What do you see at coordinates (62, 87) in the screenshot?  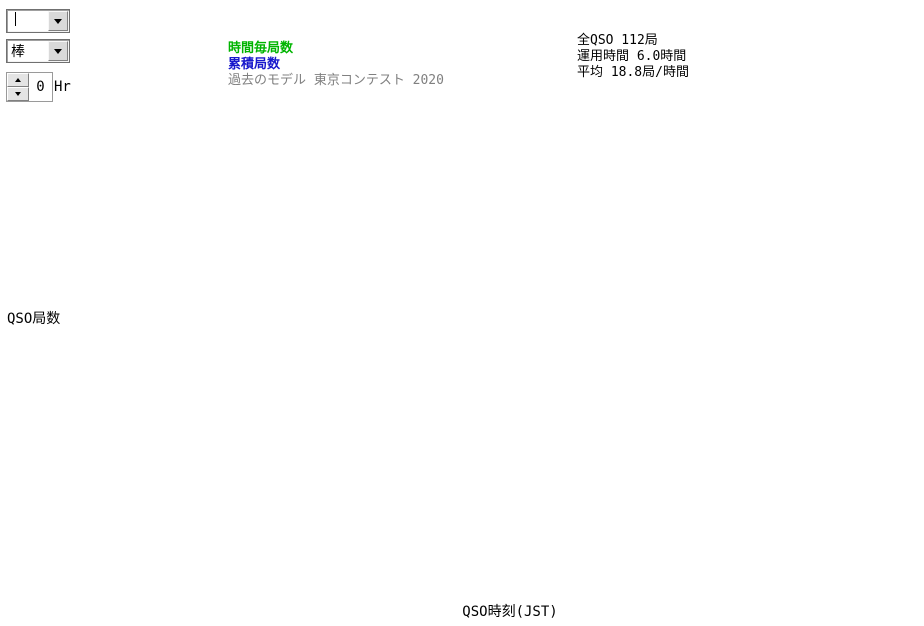 I see `hour-unit-label: Hr` at bounding box center [62, 87].